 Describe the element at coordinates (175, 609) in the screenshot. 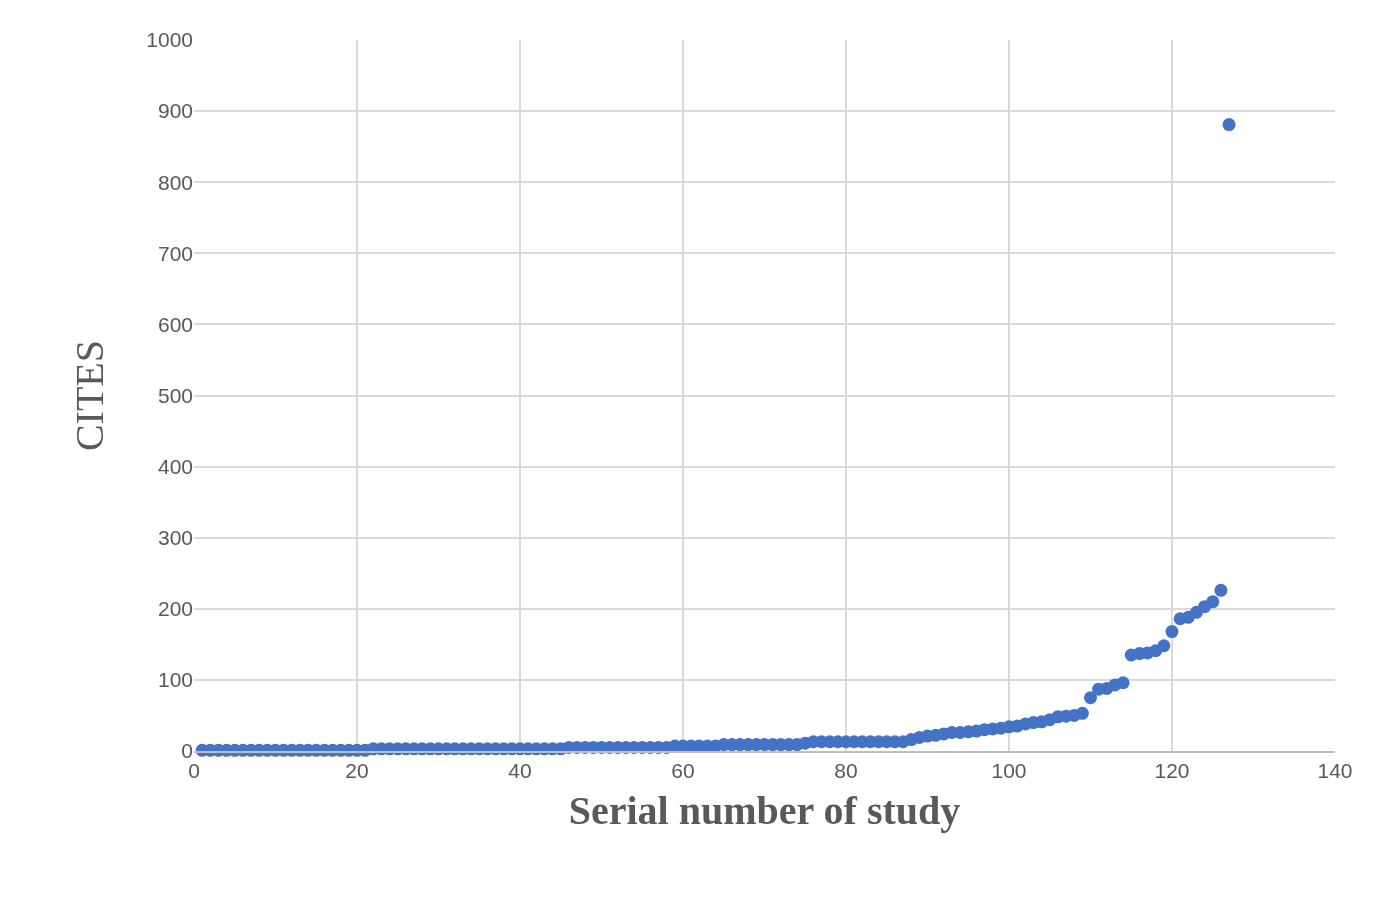

I see `y-tick-label: 200` at that location.